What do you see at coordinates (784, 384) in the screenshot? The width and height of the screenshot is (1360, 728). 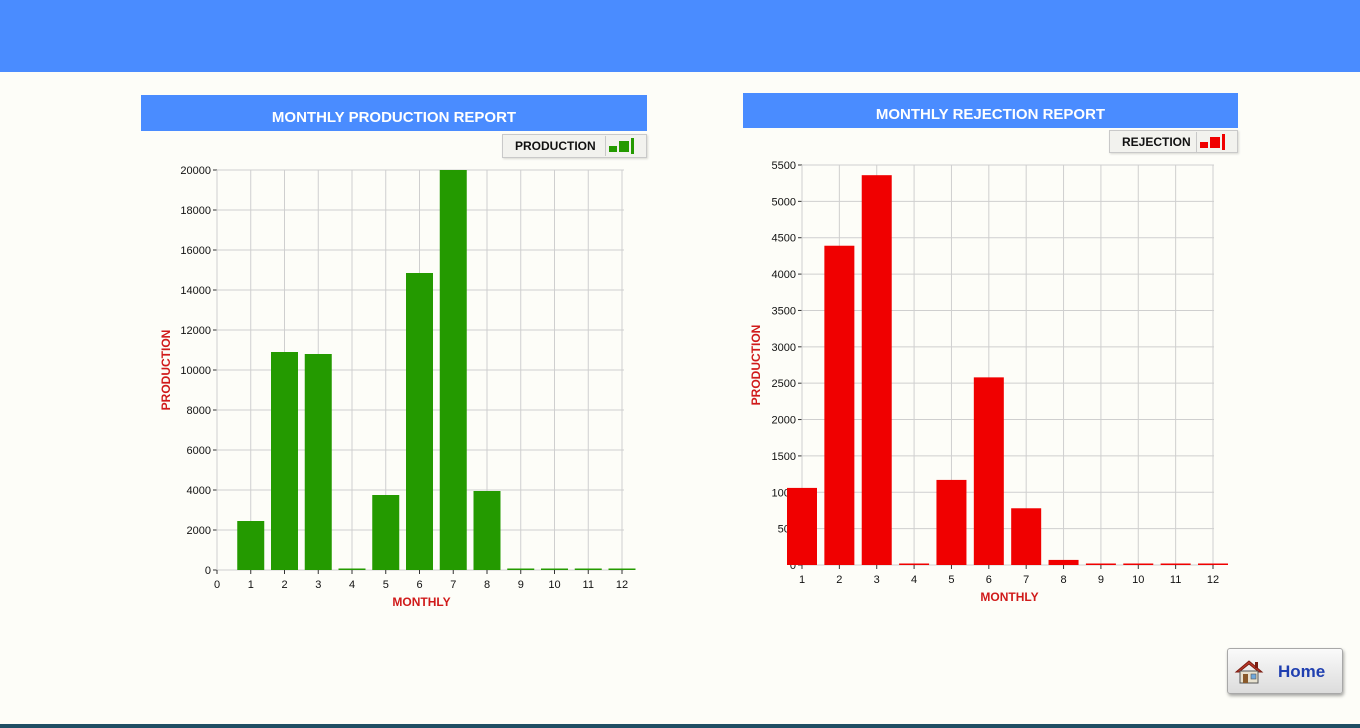 I see `y-tick-label: 2500` at bounding box center [784, 384].